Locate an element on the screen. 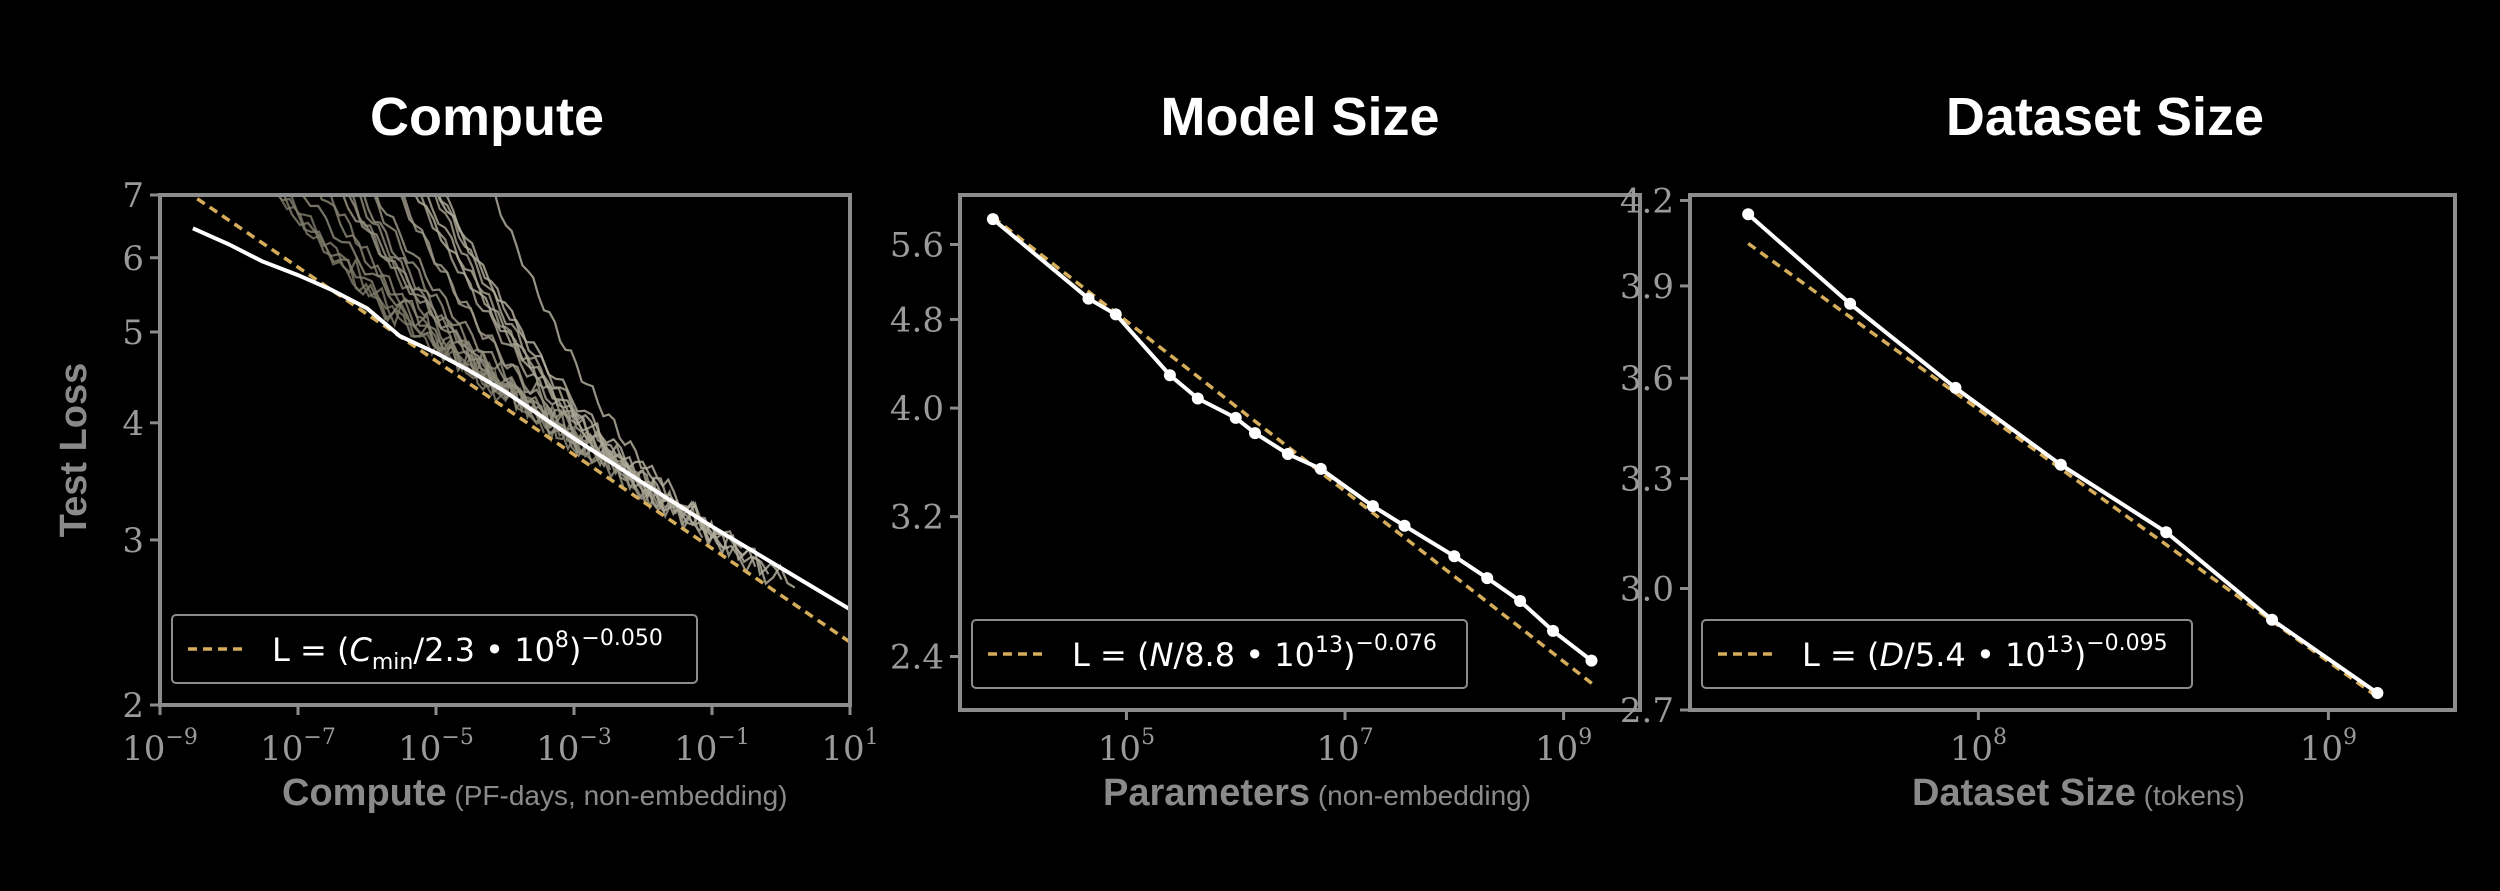  x-axis-label: Dataset Size (tokens) is located at coordinates (2078, 793).